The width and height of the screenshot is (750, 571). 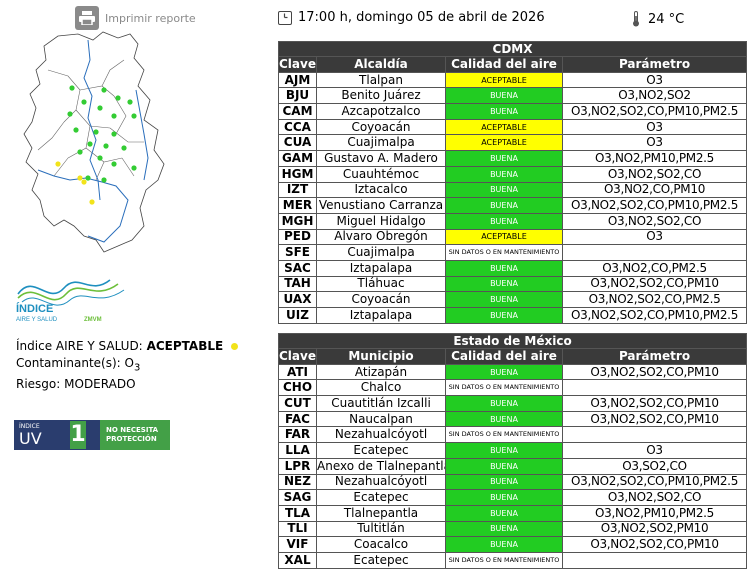 I want to click on table-row: CUA Cuajimalpa ACEPTABLE O3, so click(x=513, y=143).